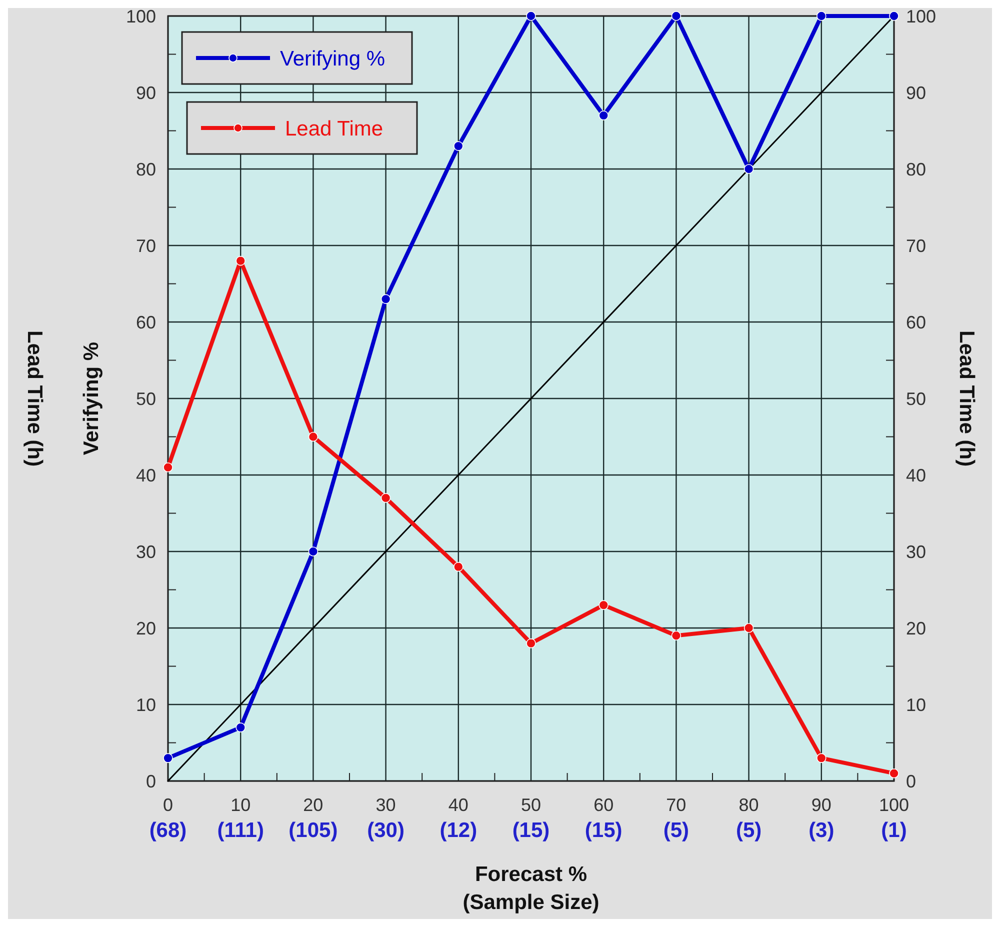  Describe the element at coordinates (240, 830) in the screenshot. I see `text: (111)` at that location.